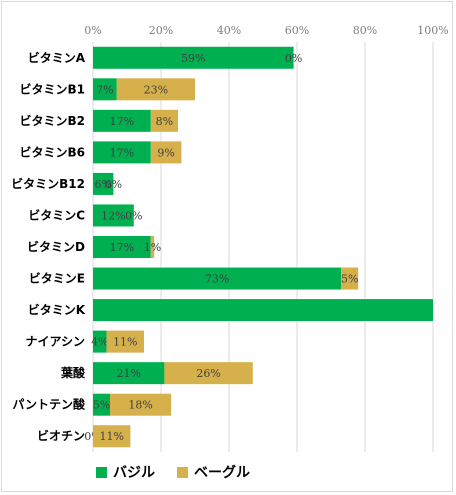 The height and width of the screenshot is (495, 456). Describe the element at coordinates (57, 57) in the screenshot. I see `category-label: ビタミンA` at that location.